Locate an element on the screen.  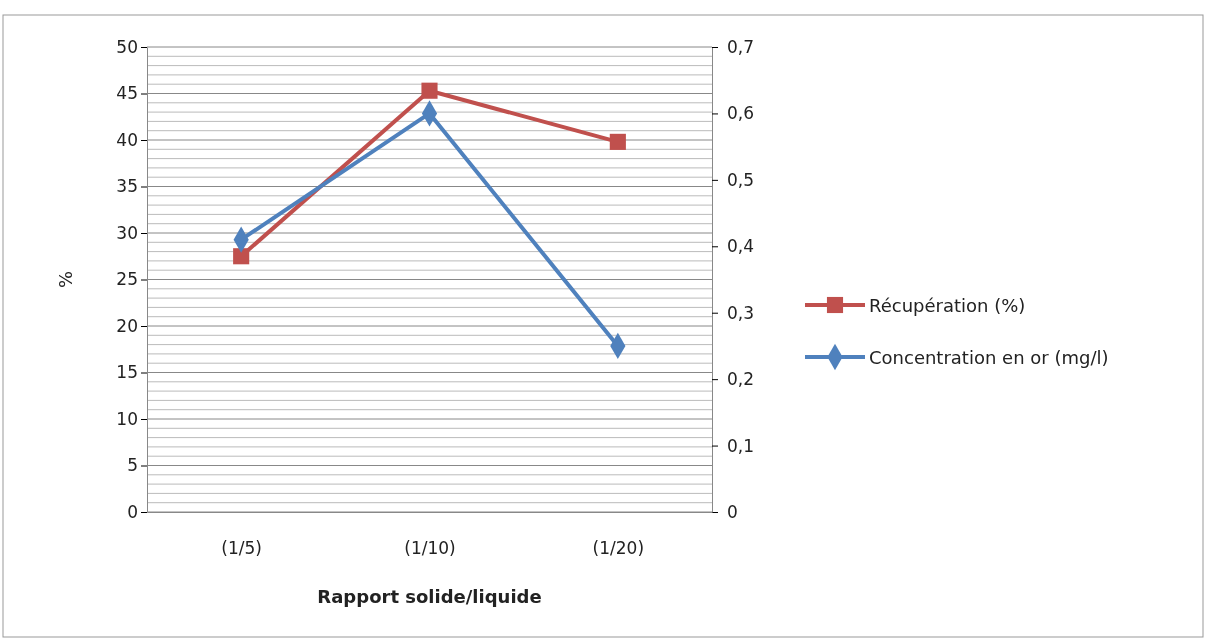
legend-label: Récupération (%) is located at coordinates (947, 305).